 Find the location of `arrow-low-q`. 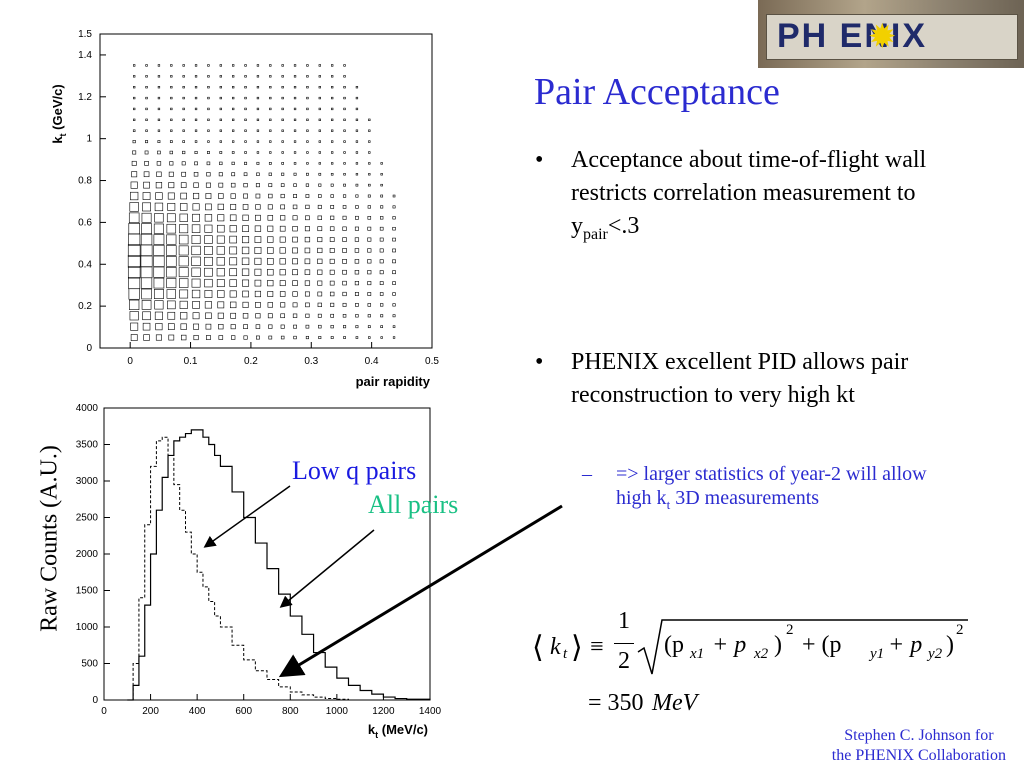

arrow-low-q is located at coordinates (247, 516).